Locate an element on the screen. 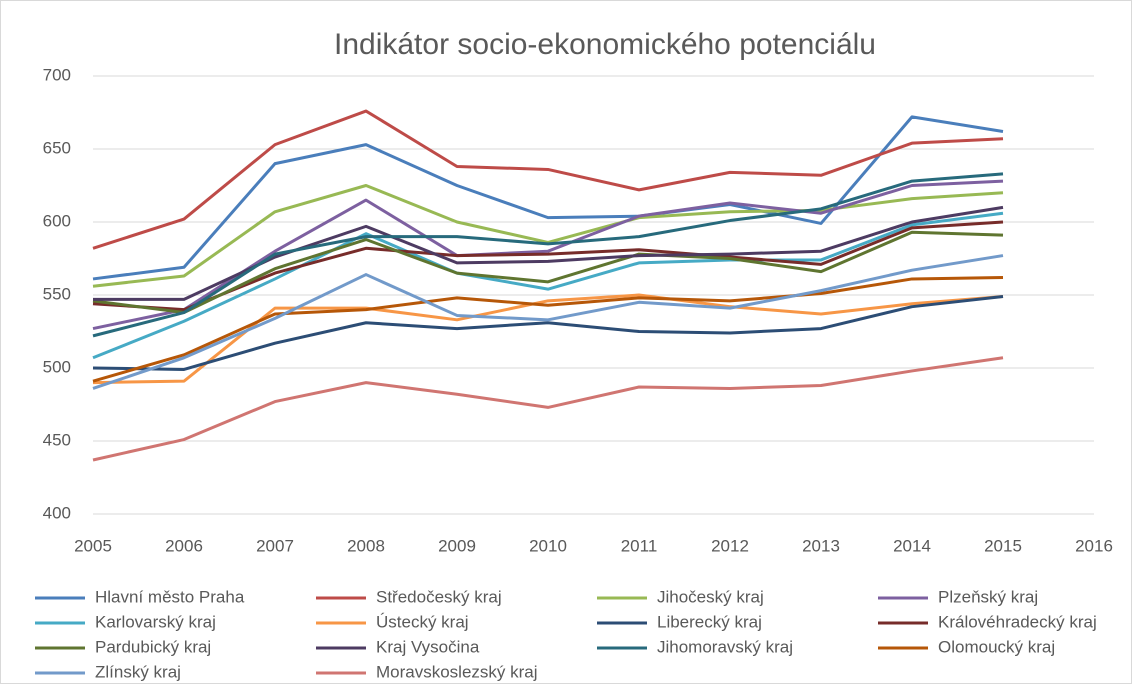 Image resolution: width=1132 pixels, height=684 pixels. legend-label: Hlavní město Praha is located at coordinates (170, 596).